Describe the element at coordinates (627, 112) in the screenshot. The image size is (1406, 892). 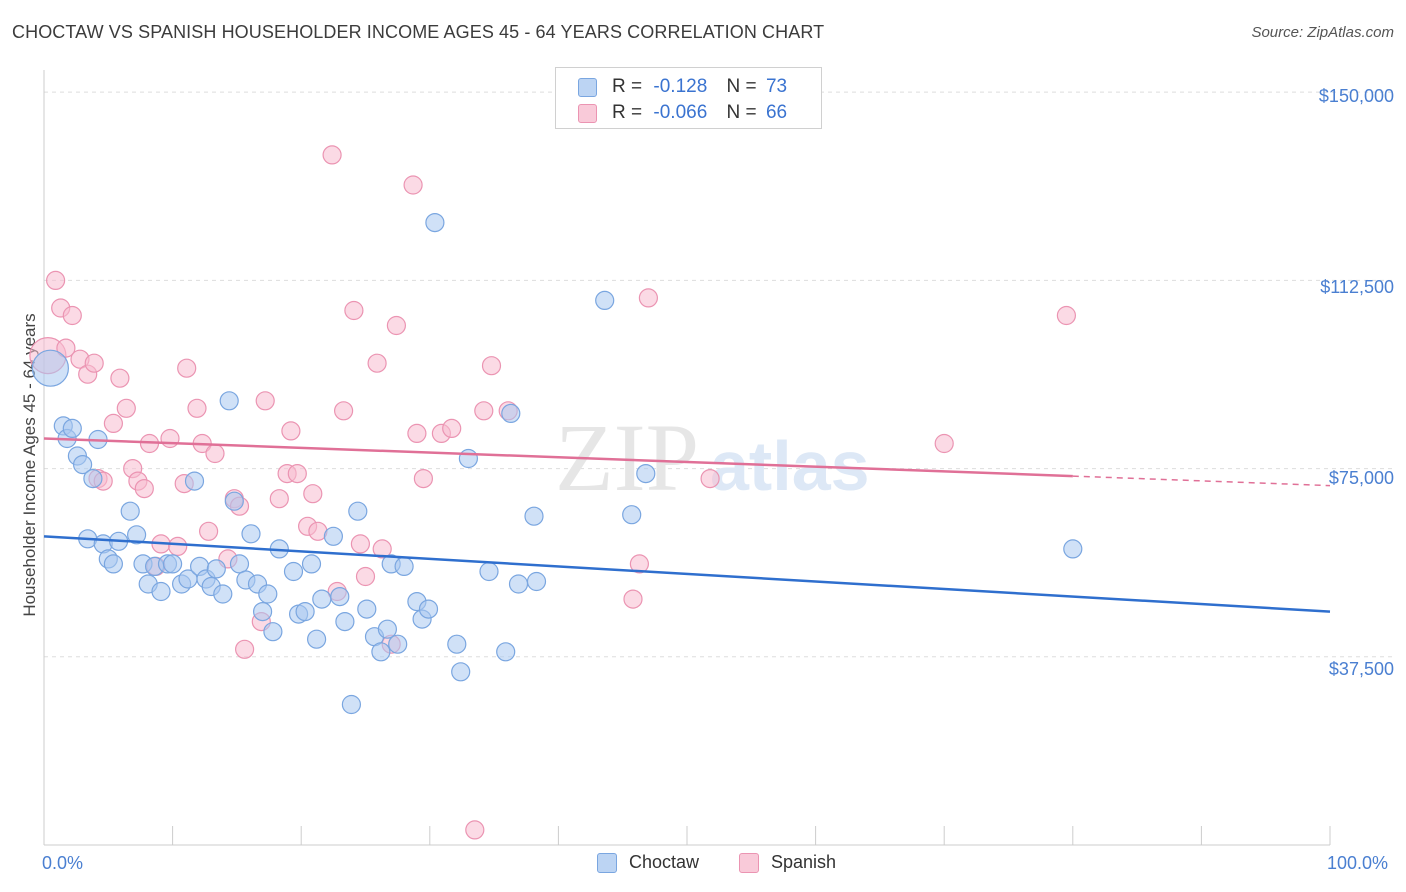
I see `r-label: R =` at that location.